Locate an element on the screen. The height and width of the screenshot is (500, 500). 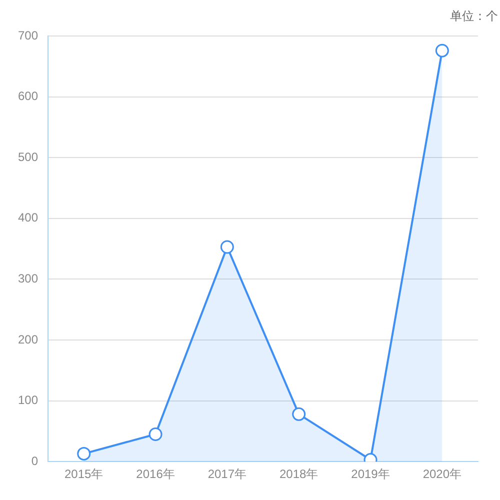
text: 单位：个 is located at coordinates (474, 16).